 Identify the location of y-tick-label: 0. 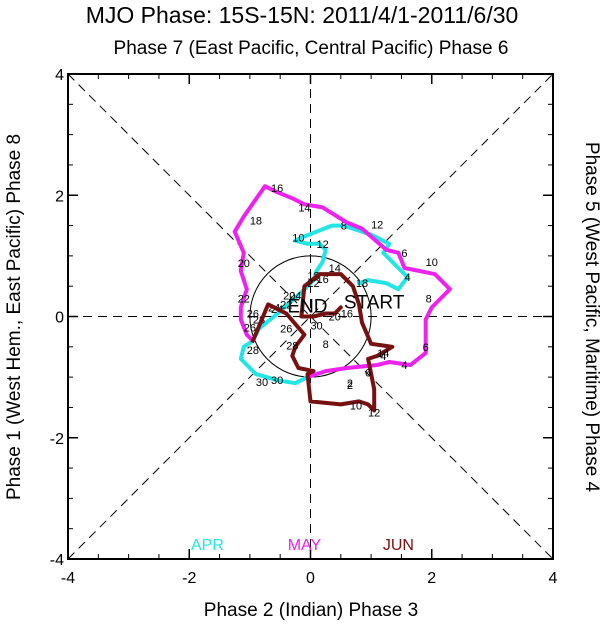
(59, 318).